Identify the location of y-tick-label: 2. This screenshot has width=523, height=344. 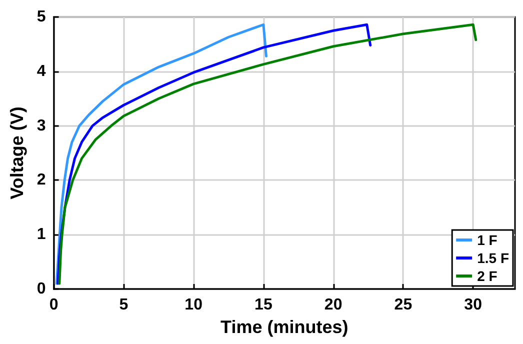
(41, 180).